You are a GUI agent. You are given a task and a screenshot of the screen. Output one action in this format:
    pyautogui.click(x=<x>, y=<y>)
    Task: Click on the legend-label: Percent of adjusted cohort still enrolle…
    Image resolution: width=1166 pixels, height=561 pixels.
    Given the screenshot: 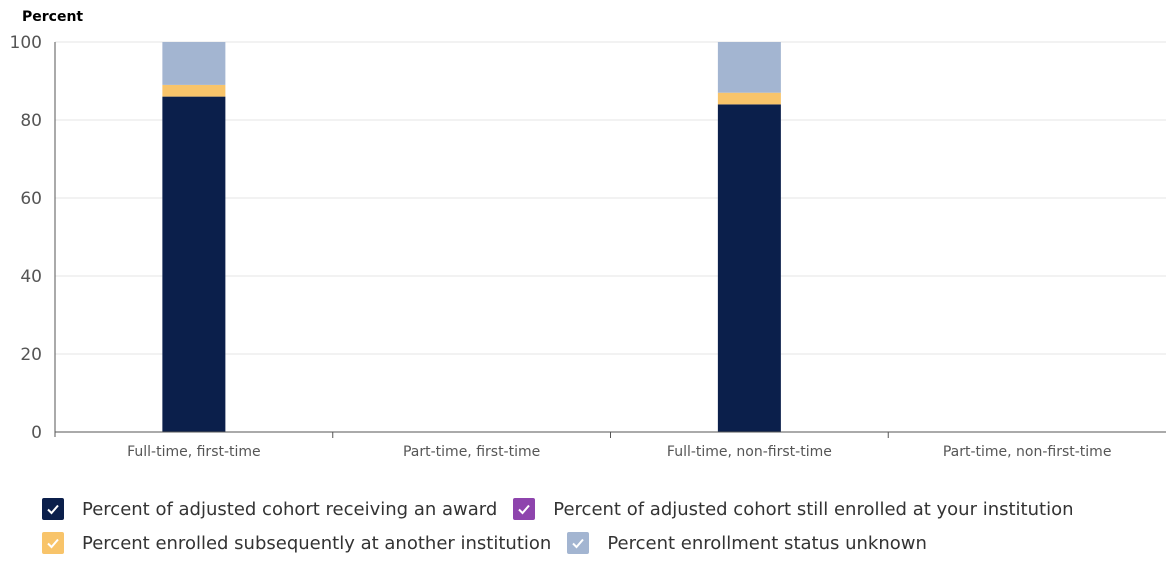 What is the action you would take?
    pyautogui.click(x=813, y=509)
    